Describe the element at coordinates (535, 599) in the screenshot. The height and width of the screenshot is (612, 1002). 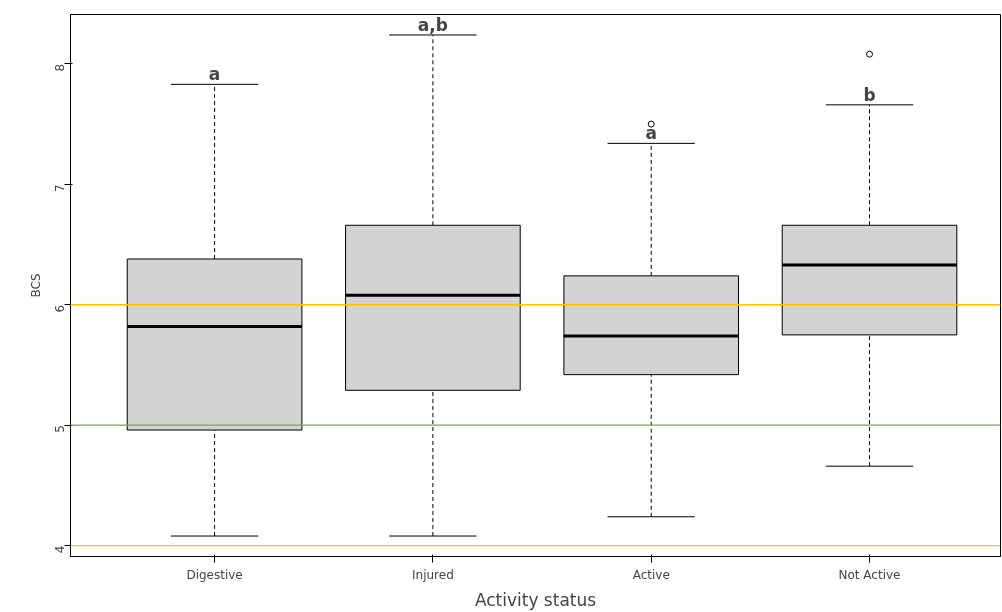
I see `x-axis-title: Activity status` at that location.